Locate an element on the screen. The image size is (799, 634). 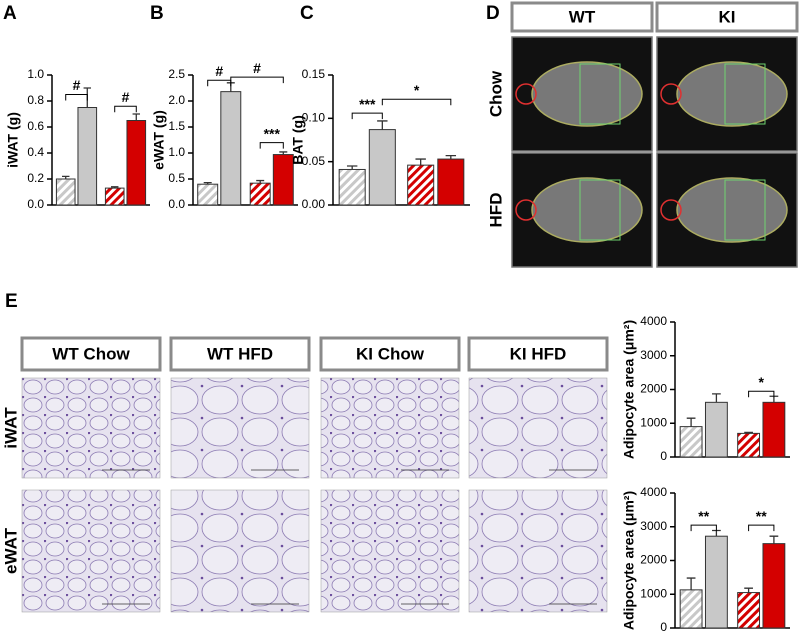
column-header: KI HFD is located at coordinates (538, 353).